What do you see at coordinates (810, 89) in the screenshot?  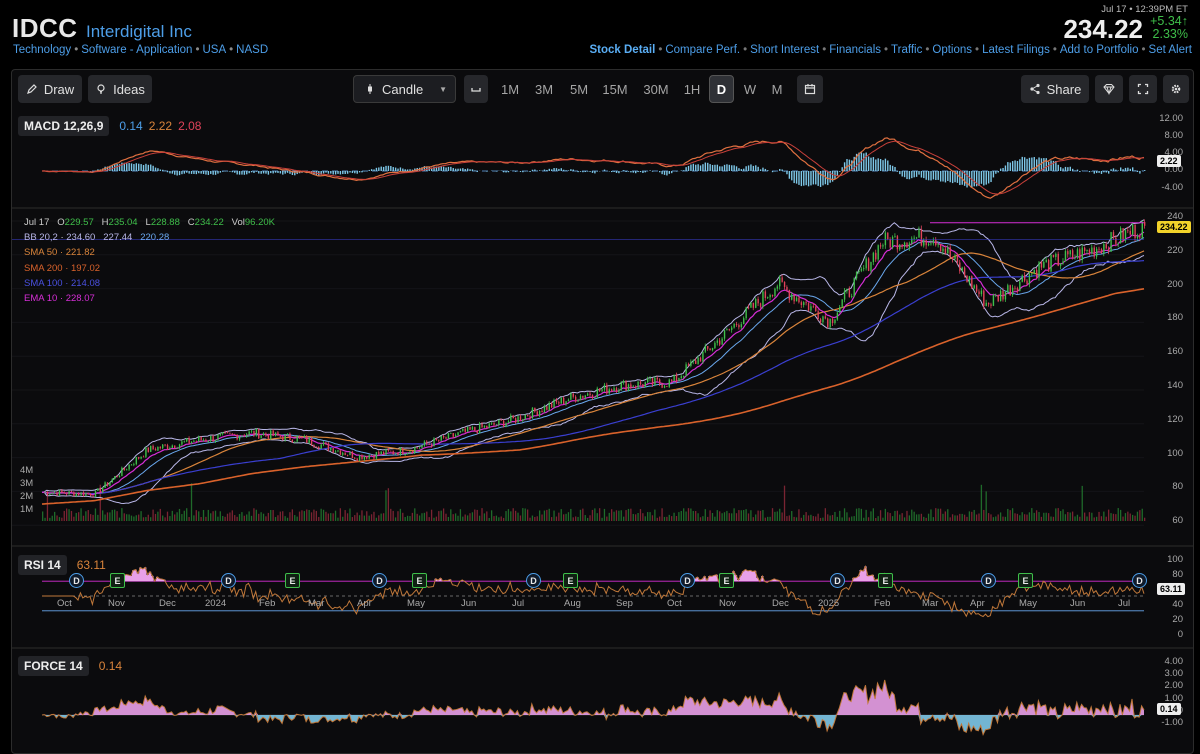 I see `date-range-button` at bounding box center [810, 89].